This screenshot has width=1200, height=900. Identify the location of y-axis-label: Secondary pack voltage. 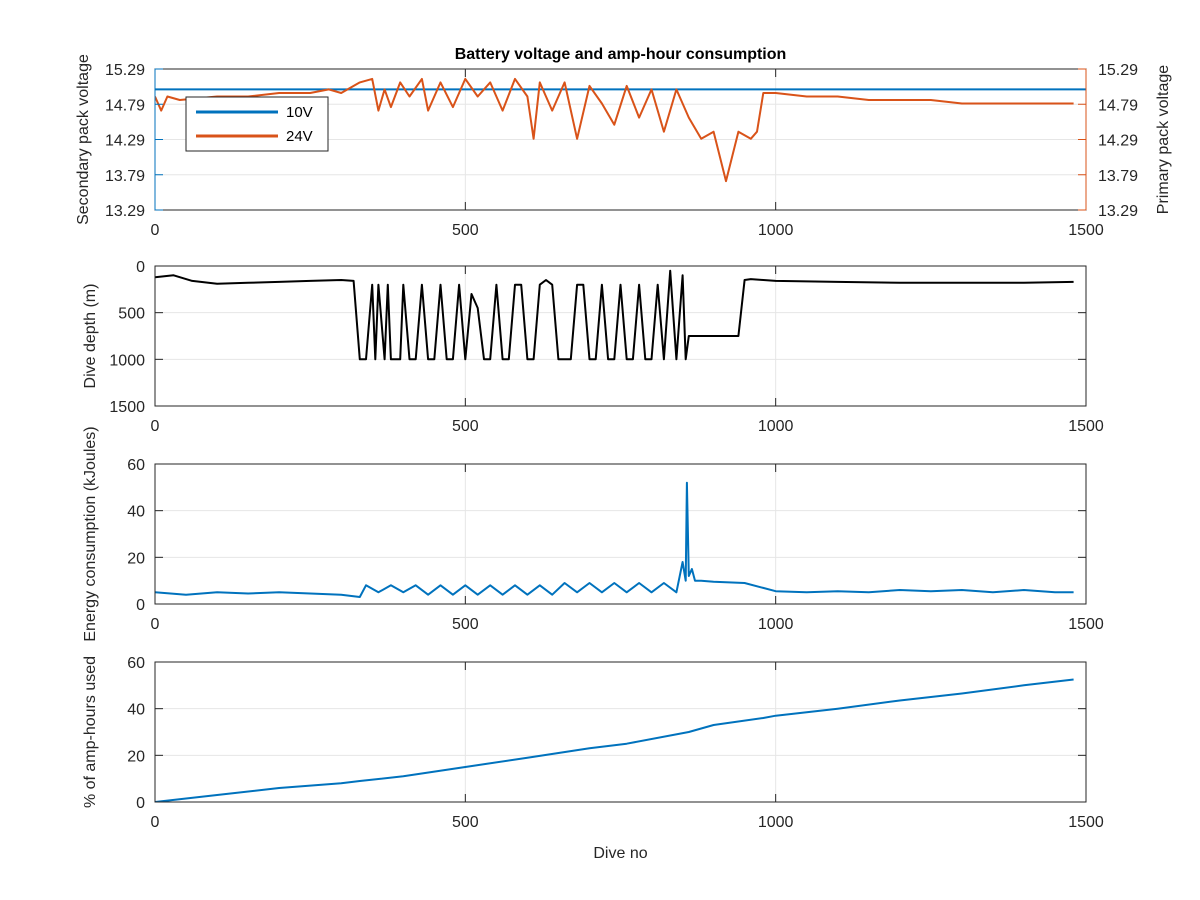
(83, 139).